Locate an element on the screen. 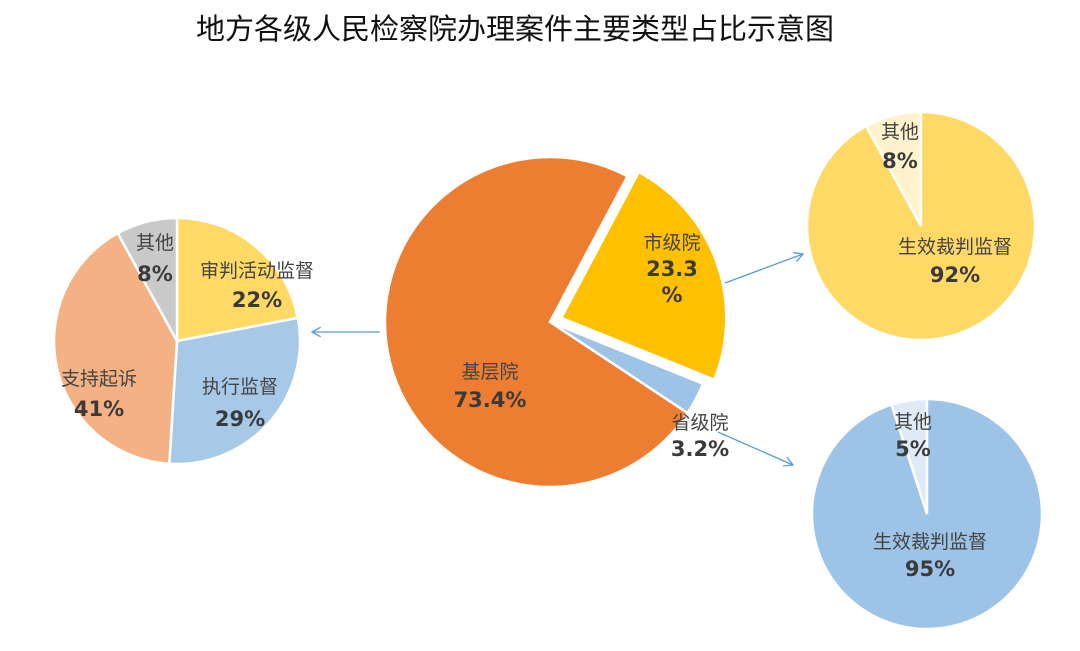 This screenshot has height=651, width=1080. pie-slice-3-生效裁判监督 is located at coordinates (927, 514).